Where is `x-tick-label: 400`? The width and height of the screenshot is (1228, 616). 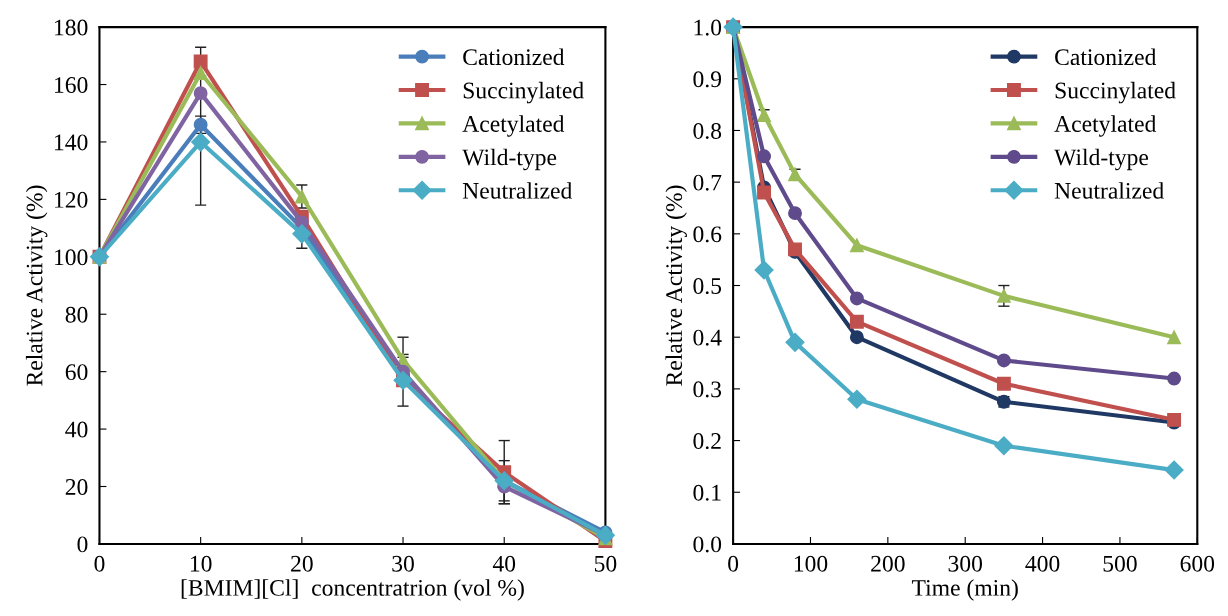
x-tick-label: 400 is located at coordinates (1042, 563).